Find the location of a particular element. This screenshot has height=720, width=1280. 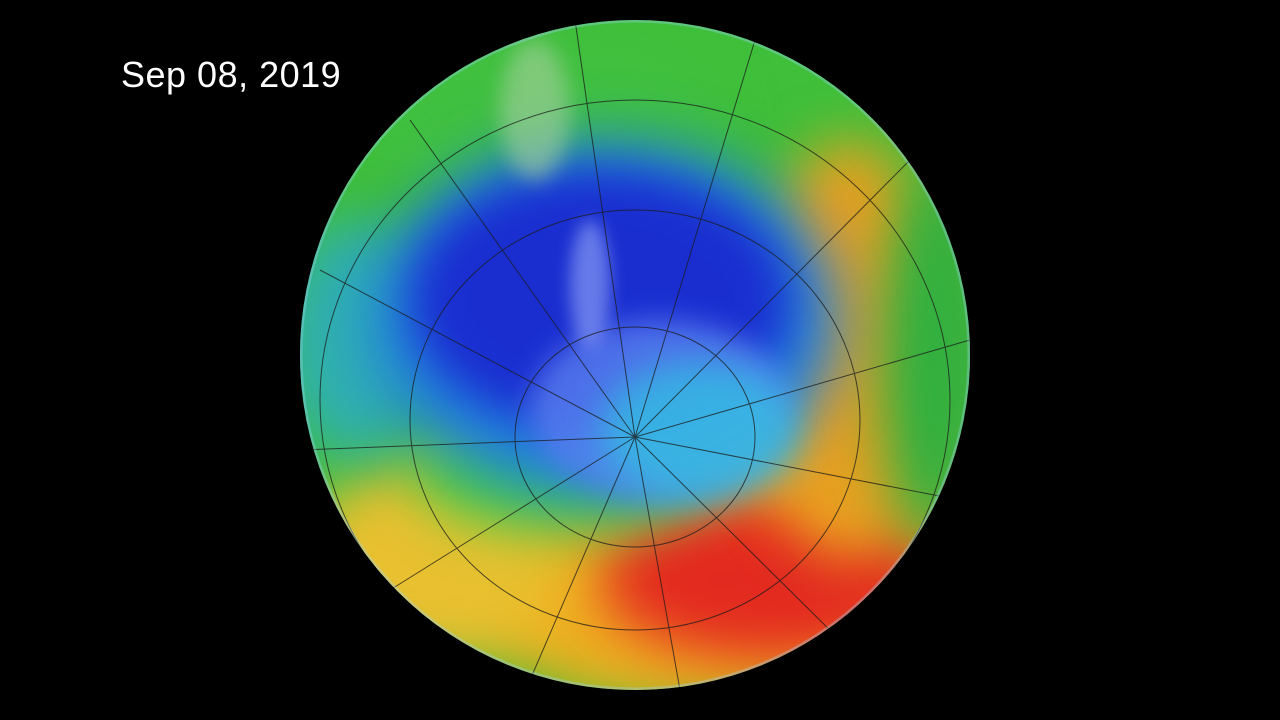

ozone-east-green is located at coordinates (925, 360).